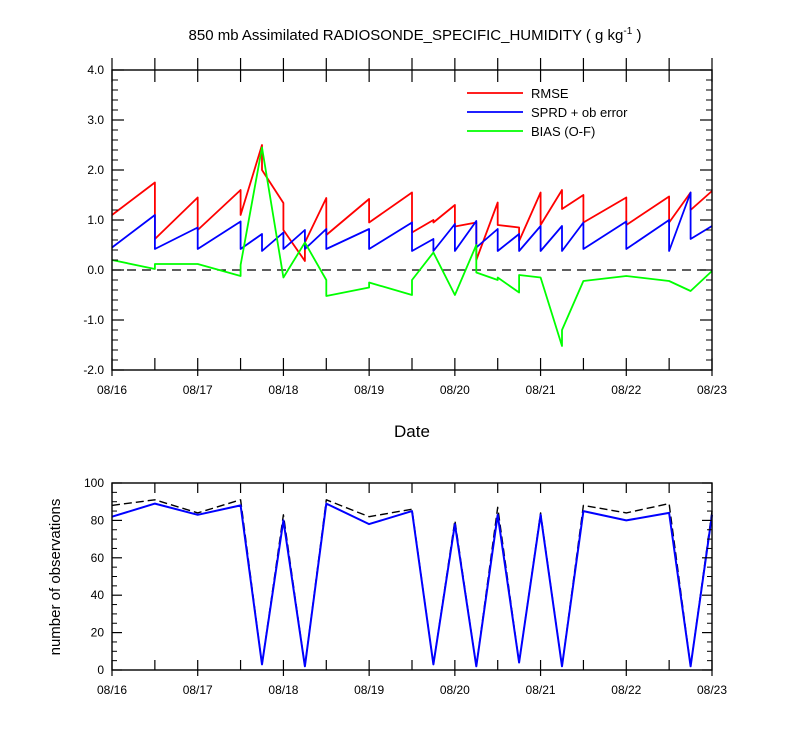 Image resolution: width=800 pixels, height=750 pixels. I want to click on y-tick-label: 60, so click(98, 558).